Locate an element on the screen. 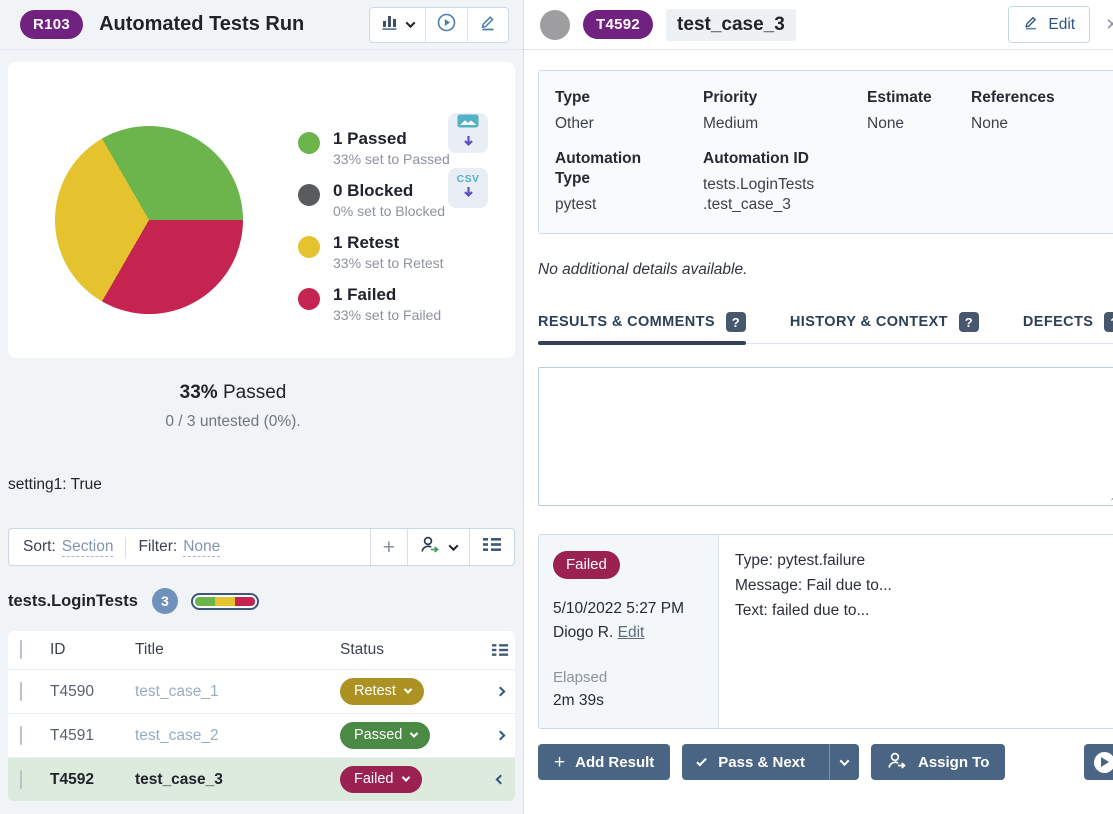  run-id-badge: R103 is located at coordinates (52, 24).